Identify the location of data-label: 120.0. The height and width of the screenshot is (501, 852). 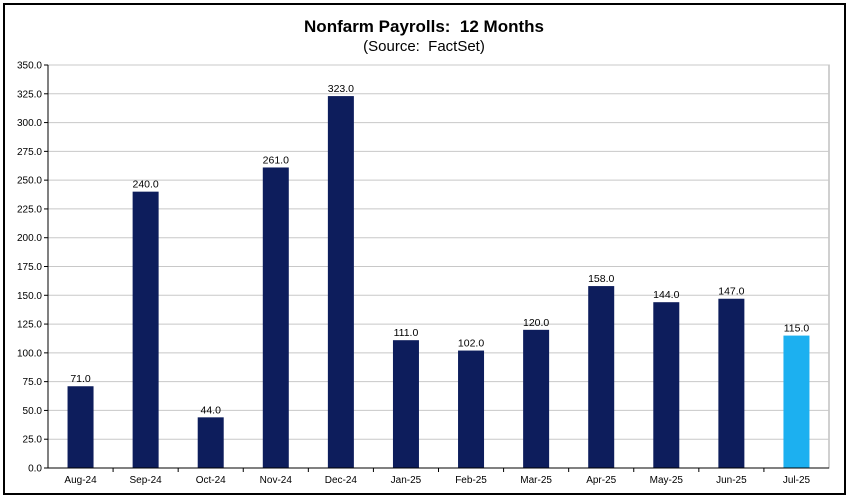
(536, 323).